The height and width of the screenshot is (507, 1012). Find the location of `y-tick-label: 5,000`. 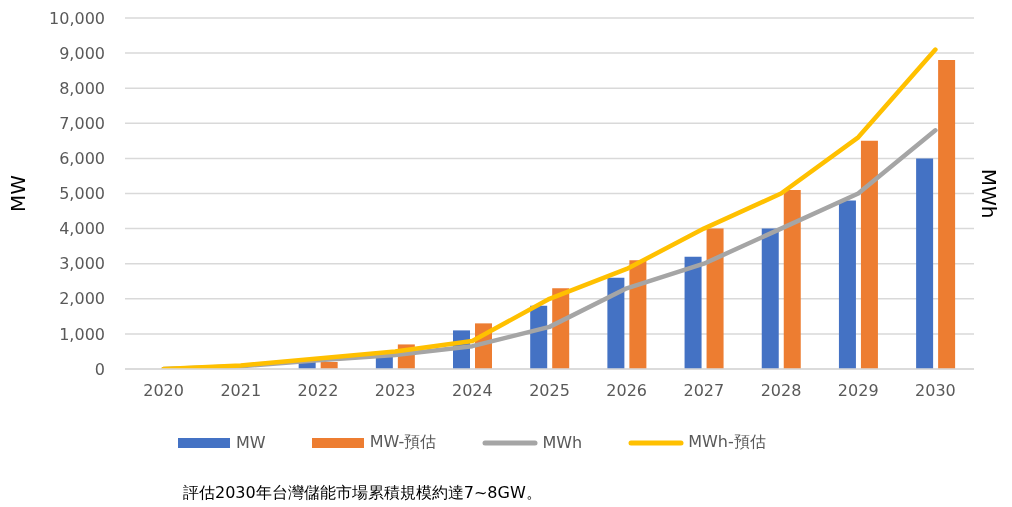

y-tick-label: 5,000 is located at coordinates (82, 194).